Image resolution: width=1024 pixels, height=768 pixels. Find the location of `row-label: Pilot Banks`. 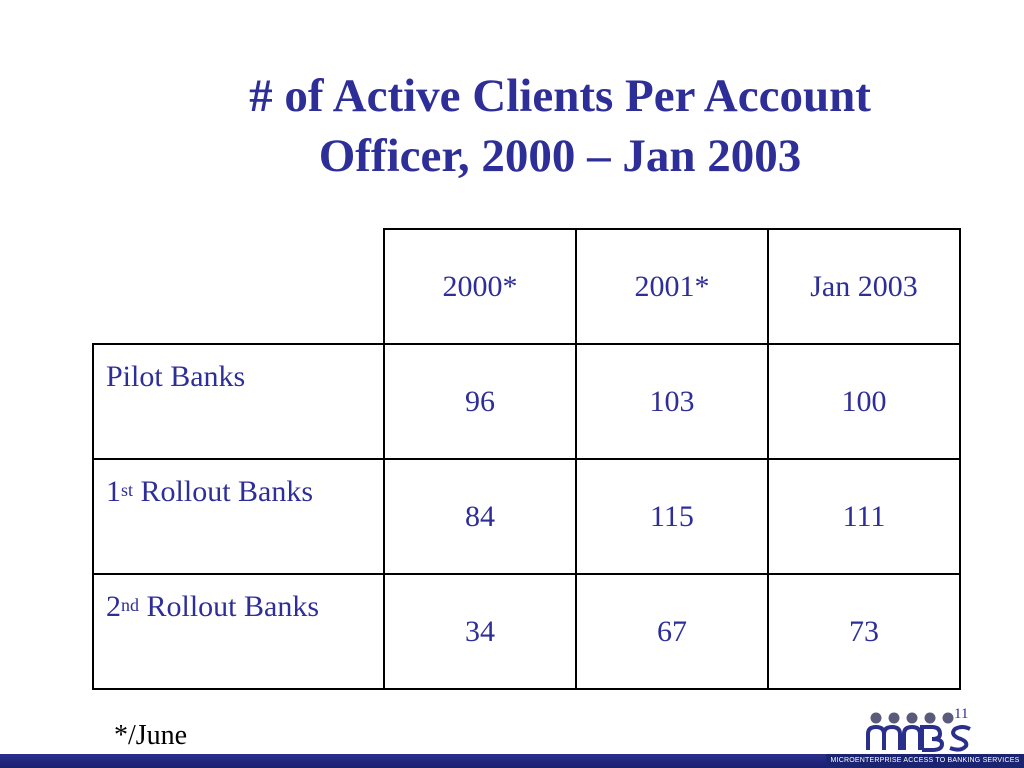

row-label: Pilot Banks is located at coordinates (238, 401).